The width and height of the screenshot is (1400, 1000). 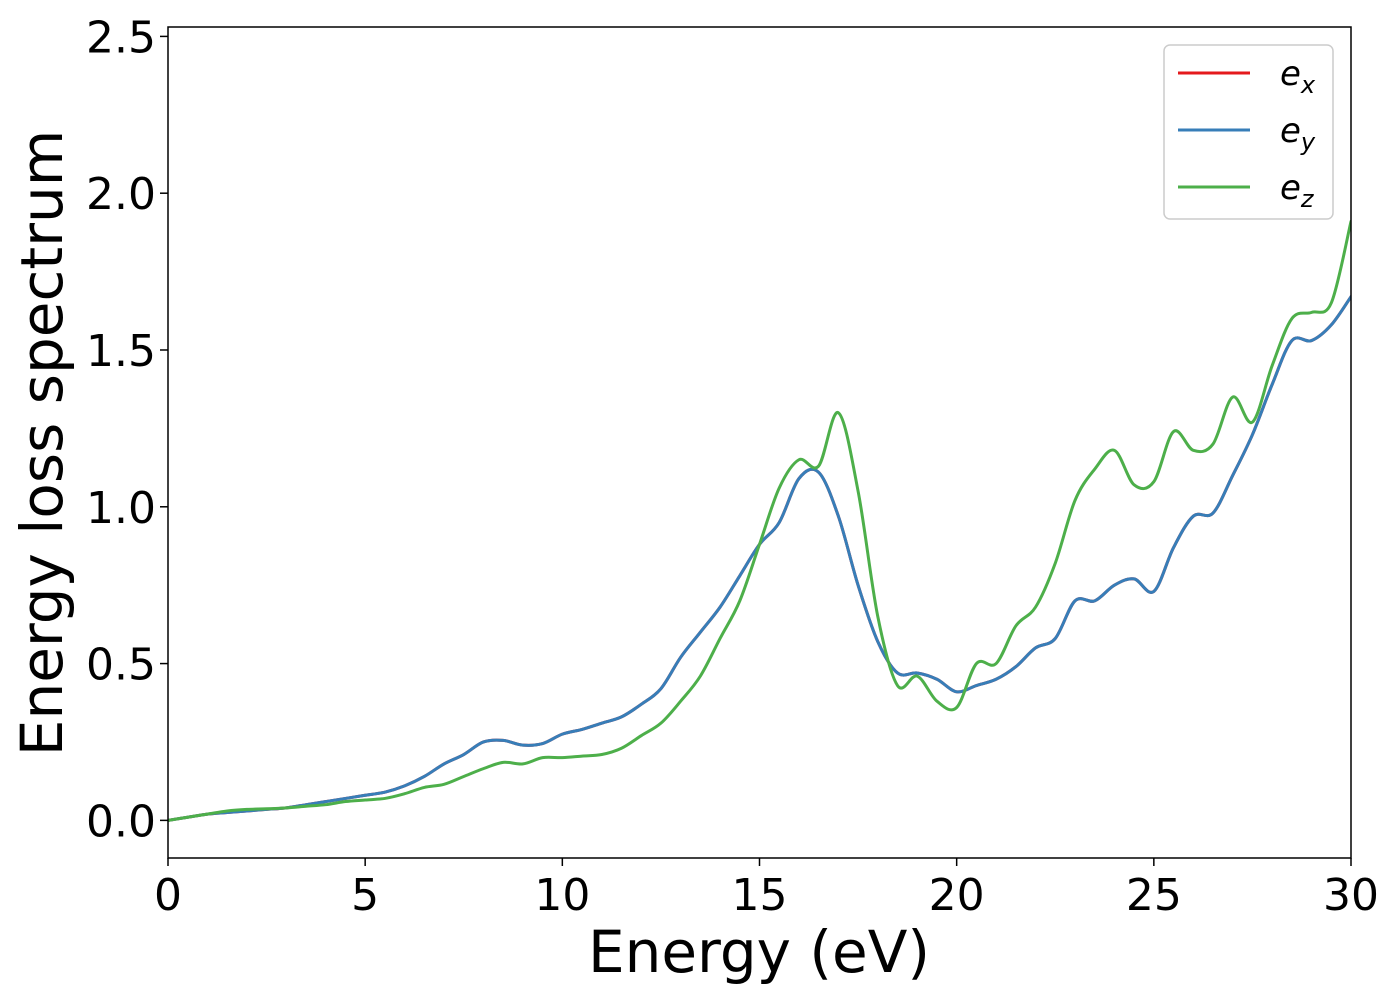 What do you see at coordinates (1154, 895) in the screenshot?
I see `x-tick-label: 25` at bounding box center [1154, 895].